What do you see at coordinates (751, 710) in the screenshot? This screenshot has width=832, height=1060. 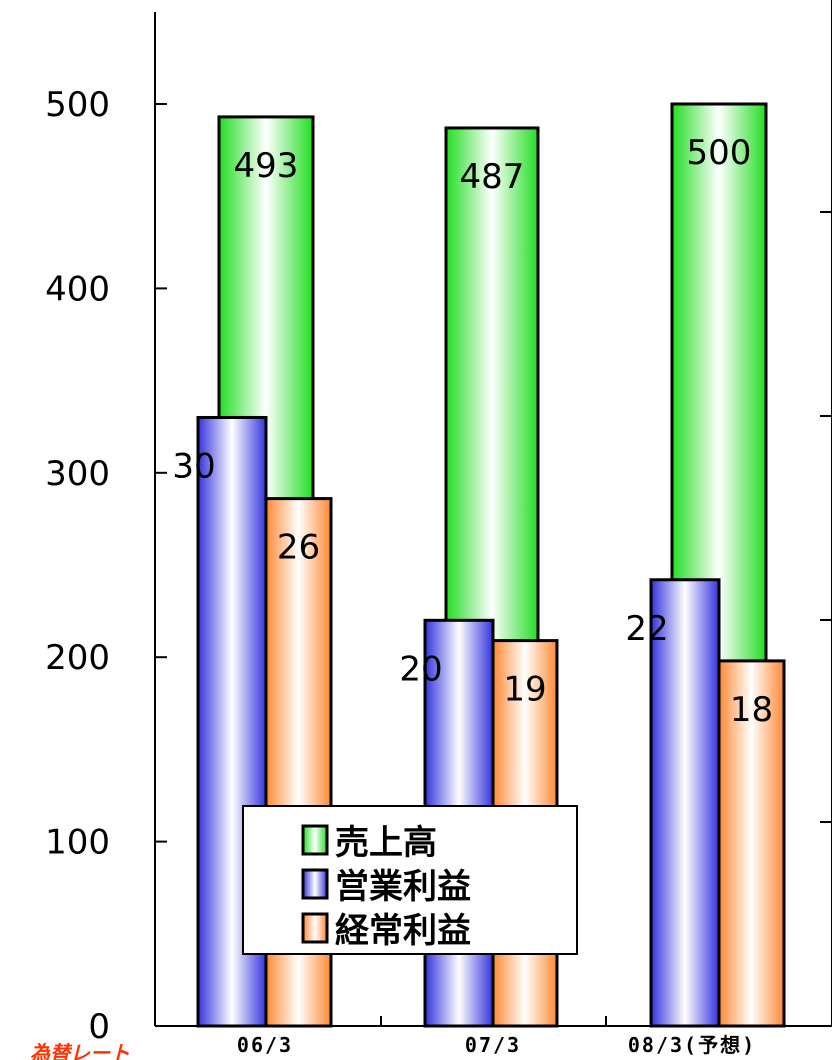 I see `data-label-ordinary-profit: 18` at bounding box center [751, 710].